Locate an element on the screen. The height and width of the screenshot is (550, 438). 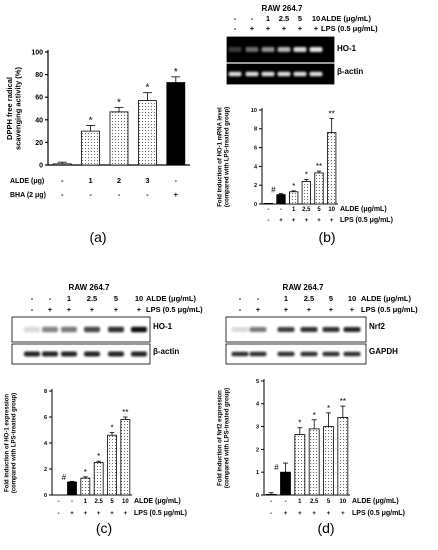
row-label-c-1: LPS (0.5 μg/mL) is located at coordinates (160, 513).